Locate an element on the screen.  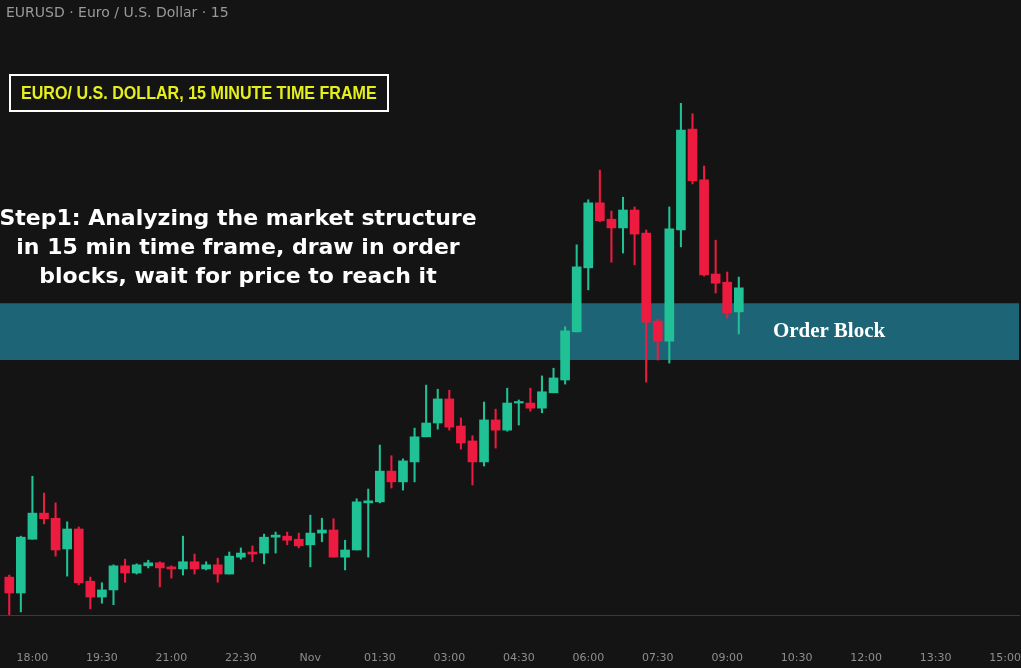
band-label: Order Block is located at coordinates (829, 330).